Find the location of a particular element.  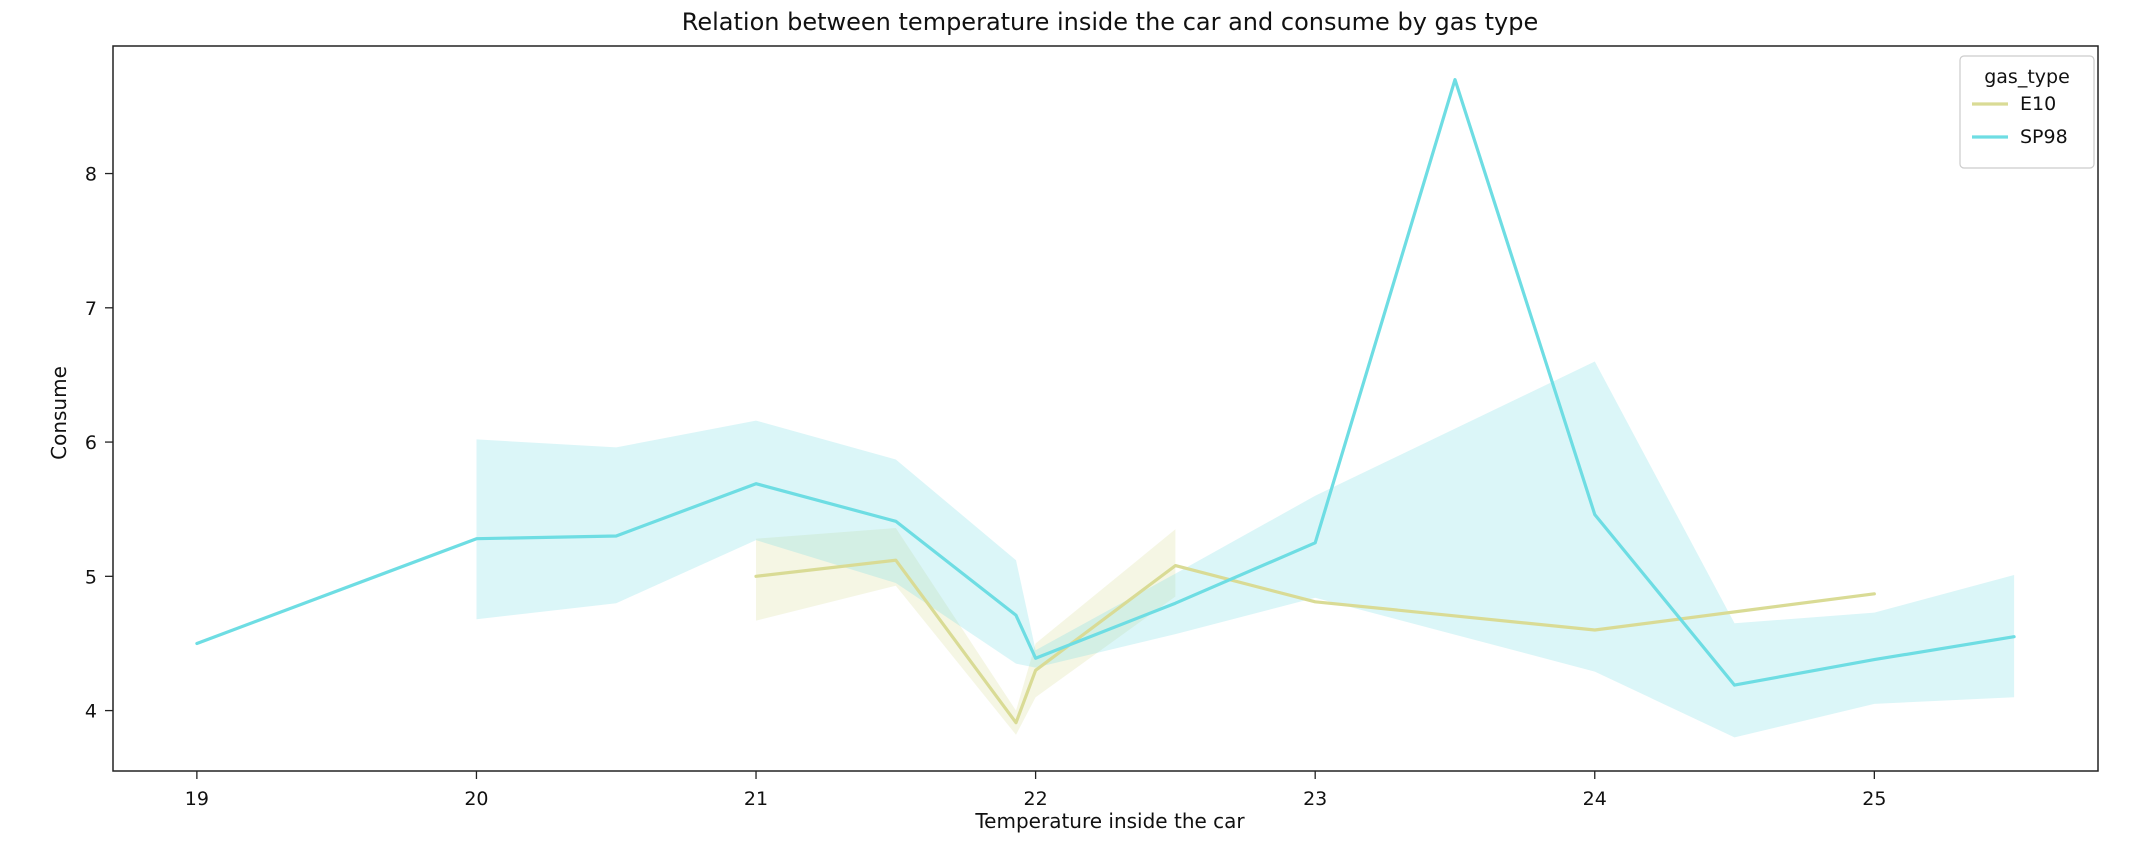

x-axis: 19 20 21 22 23 24 25 is located at coordinates (1035, 790).